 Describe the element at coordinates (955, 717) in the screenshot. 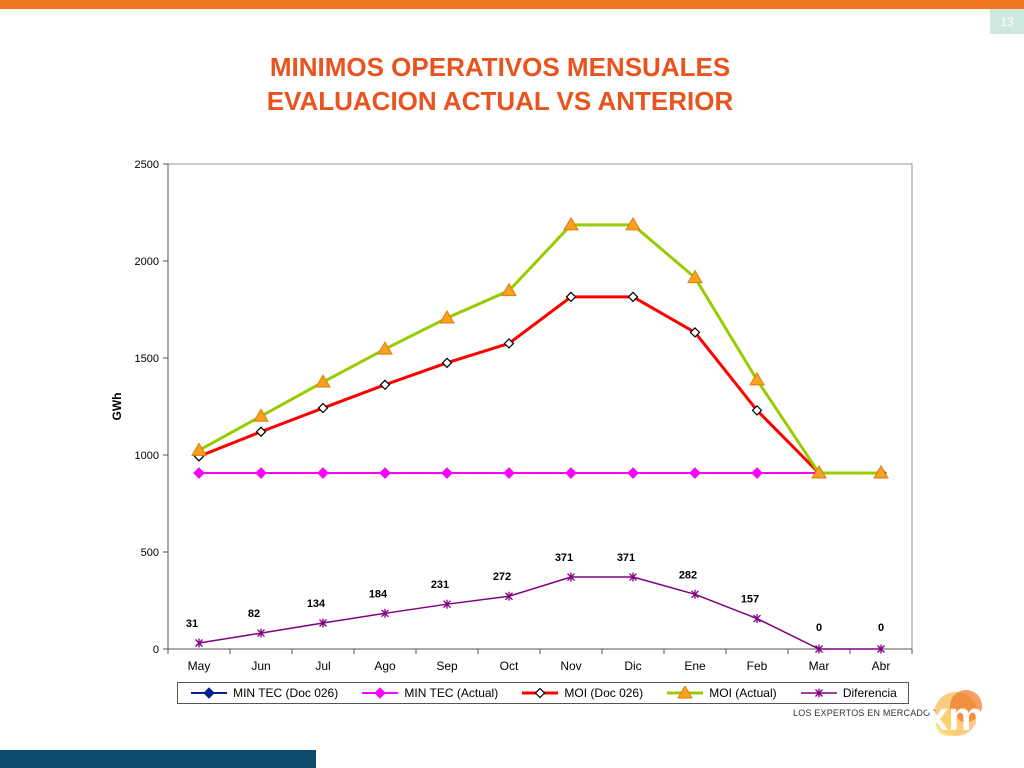

I see `logo-letters: xm` at that location.